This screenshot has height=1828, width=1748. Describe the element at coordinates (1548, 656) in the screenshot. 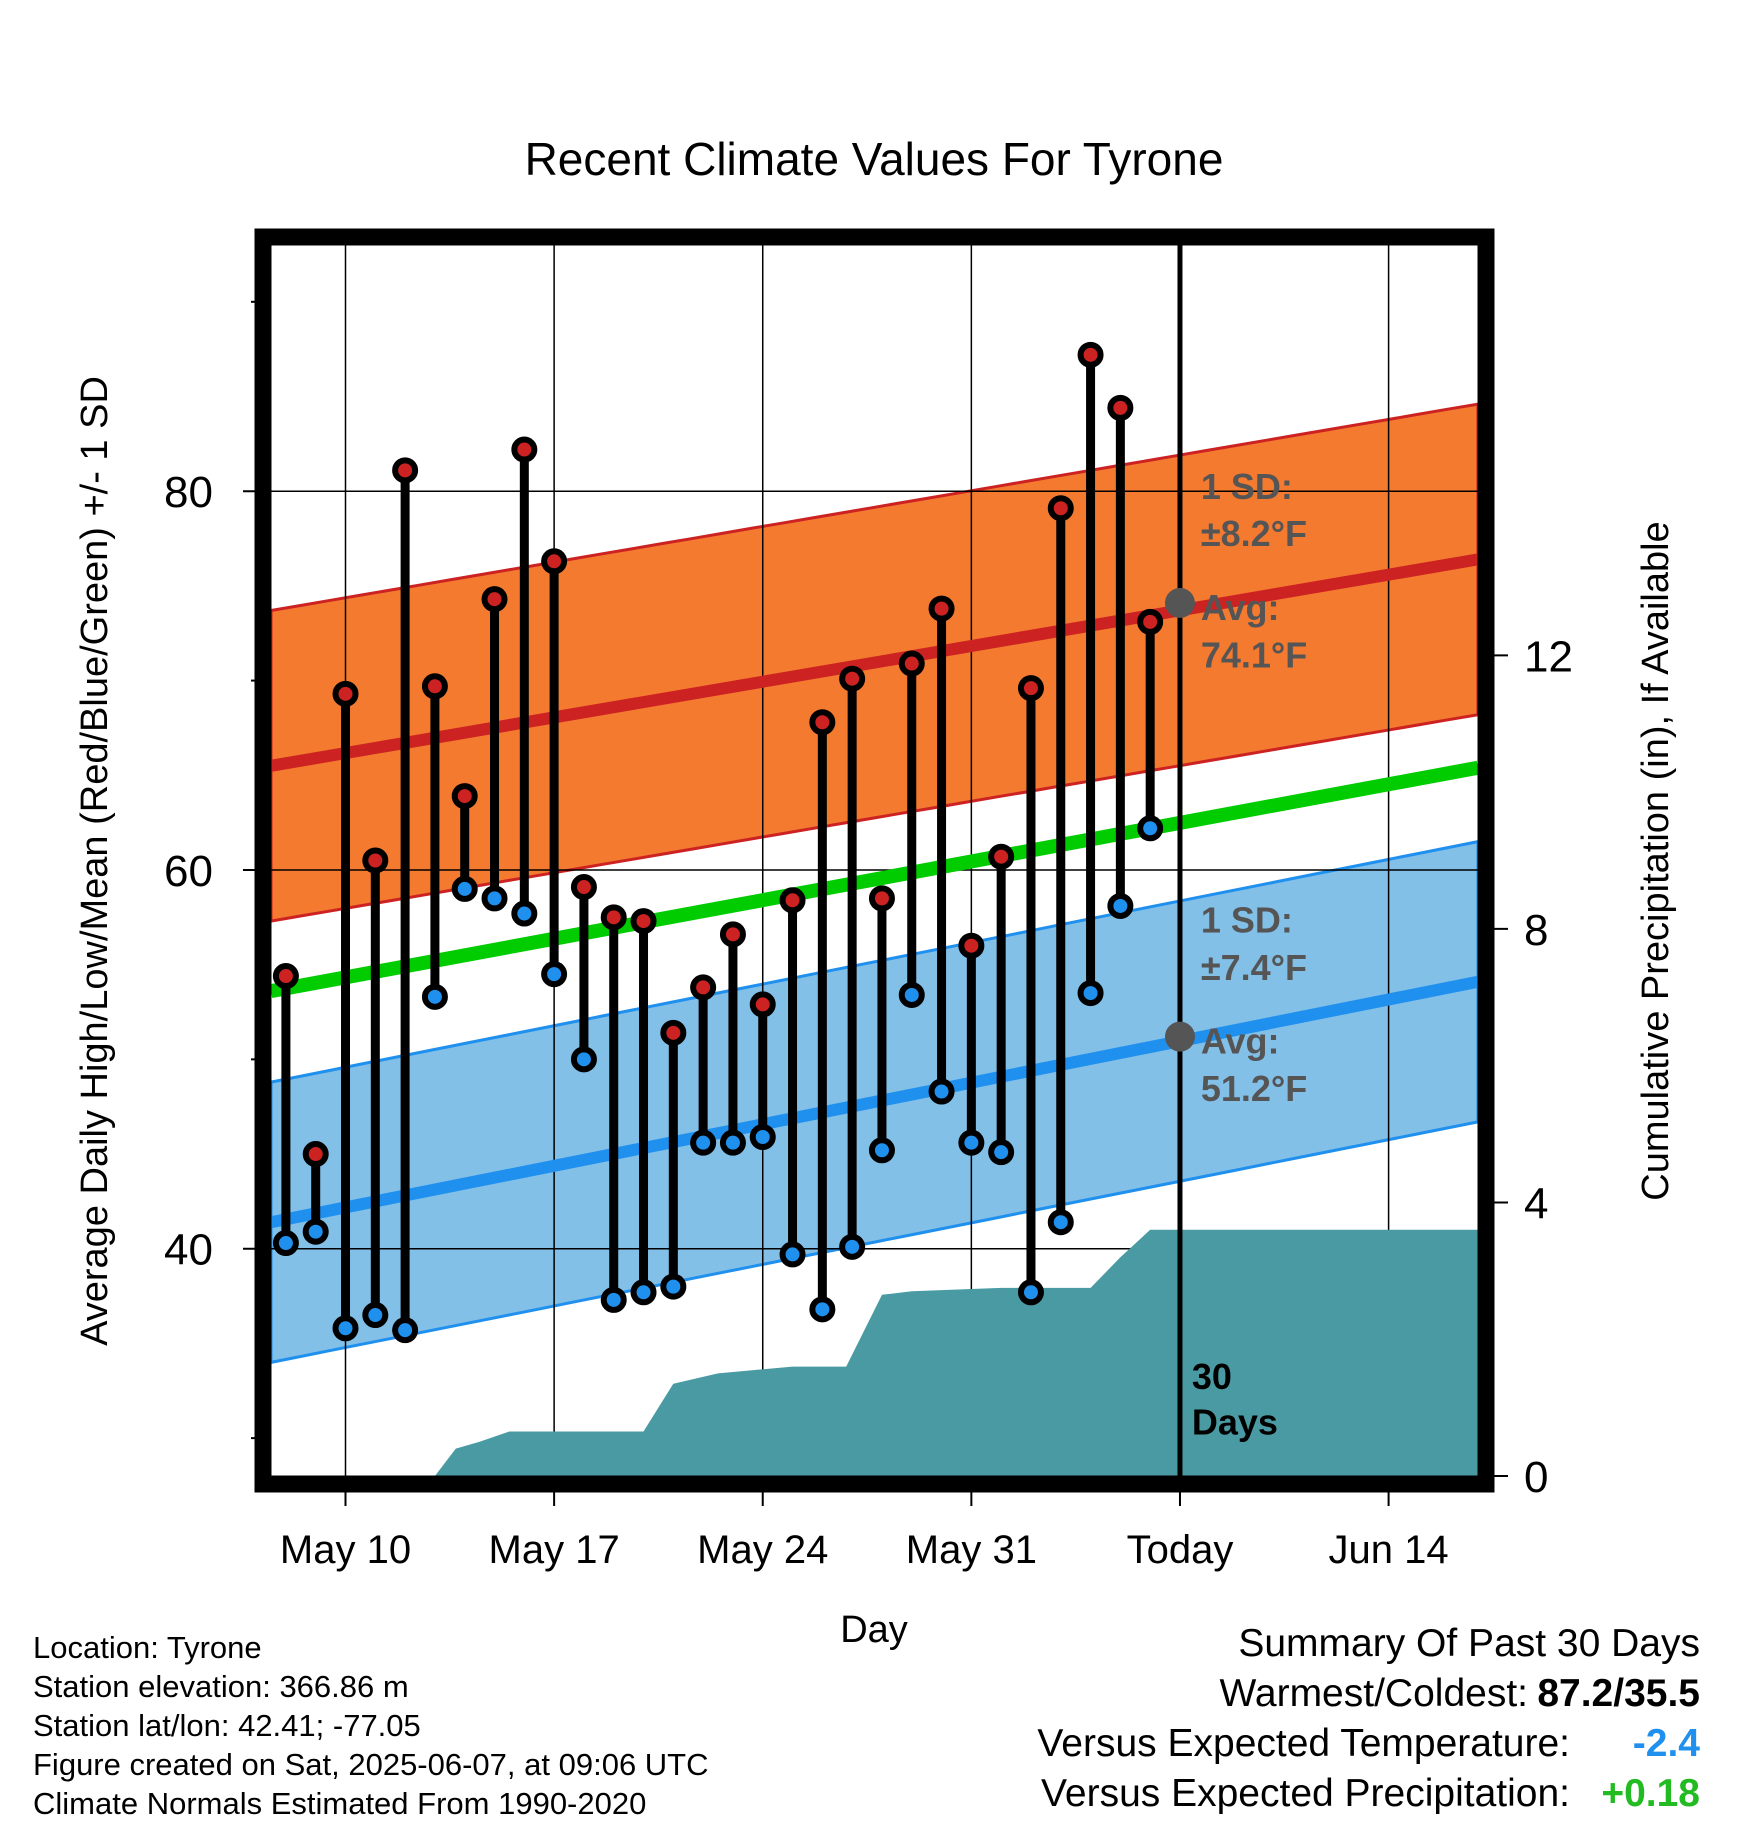

I see `y2-tick-label: 12` at that location.